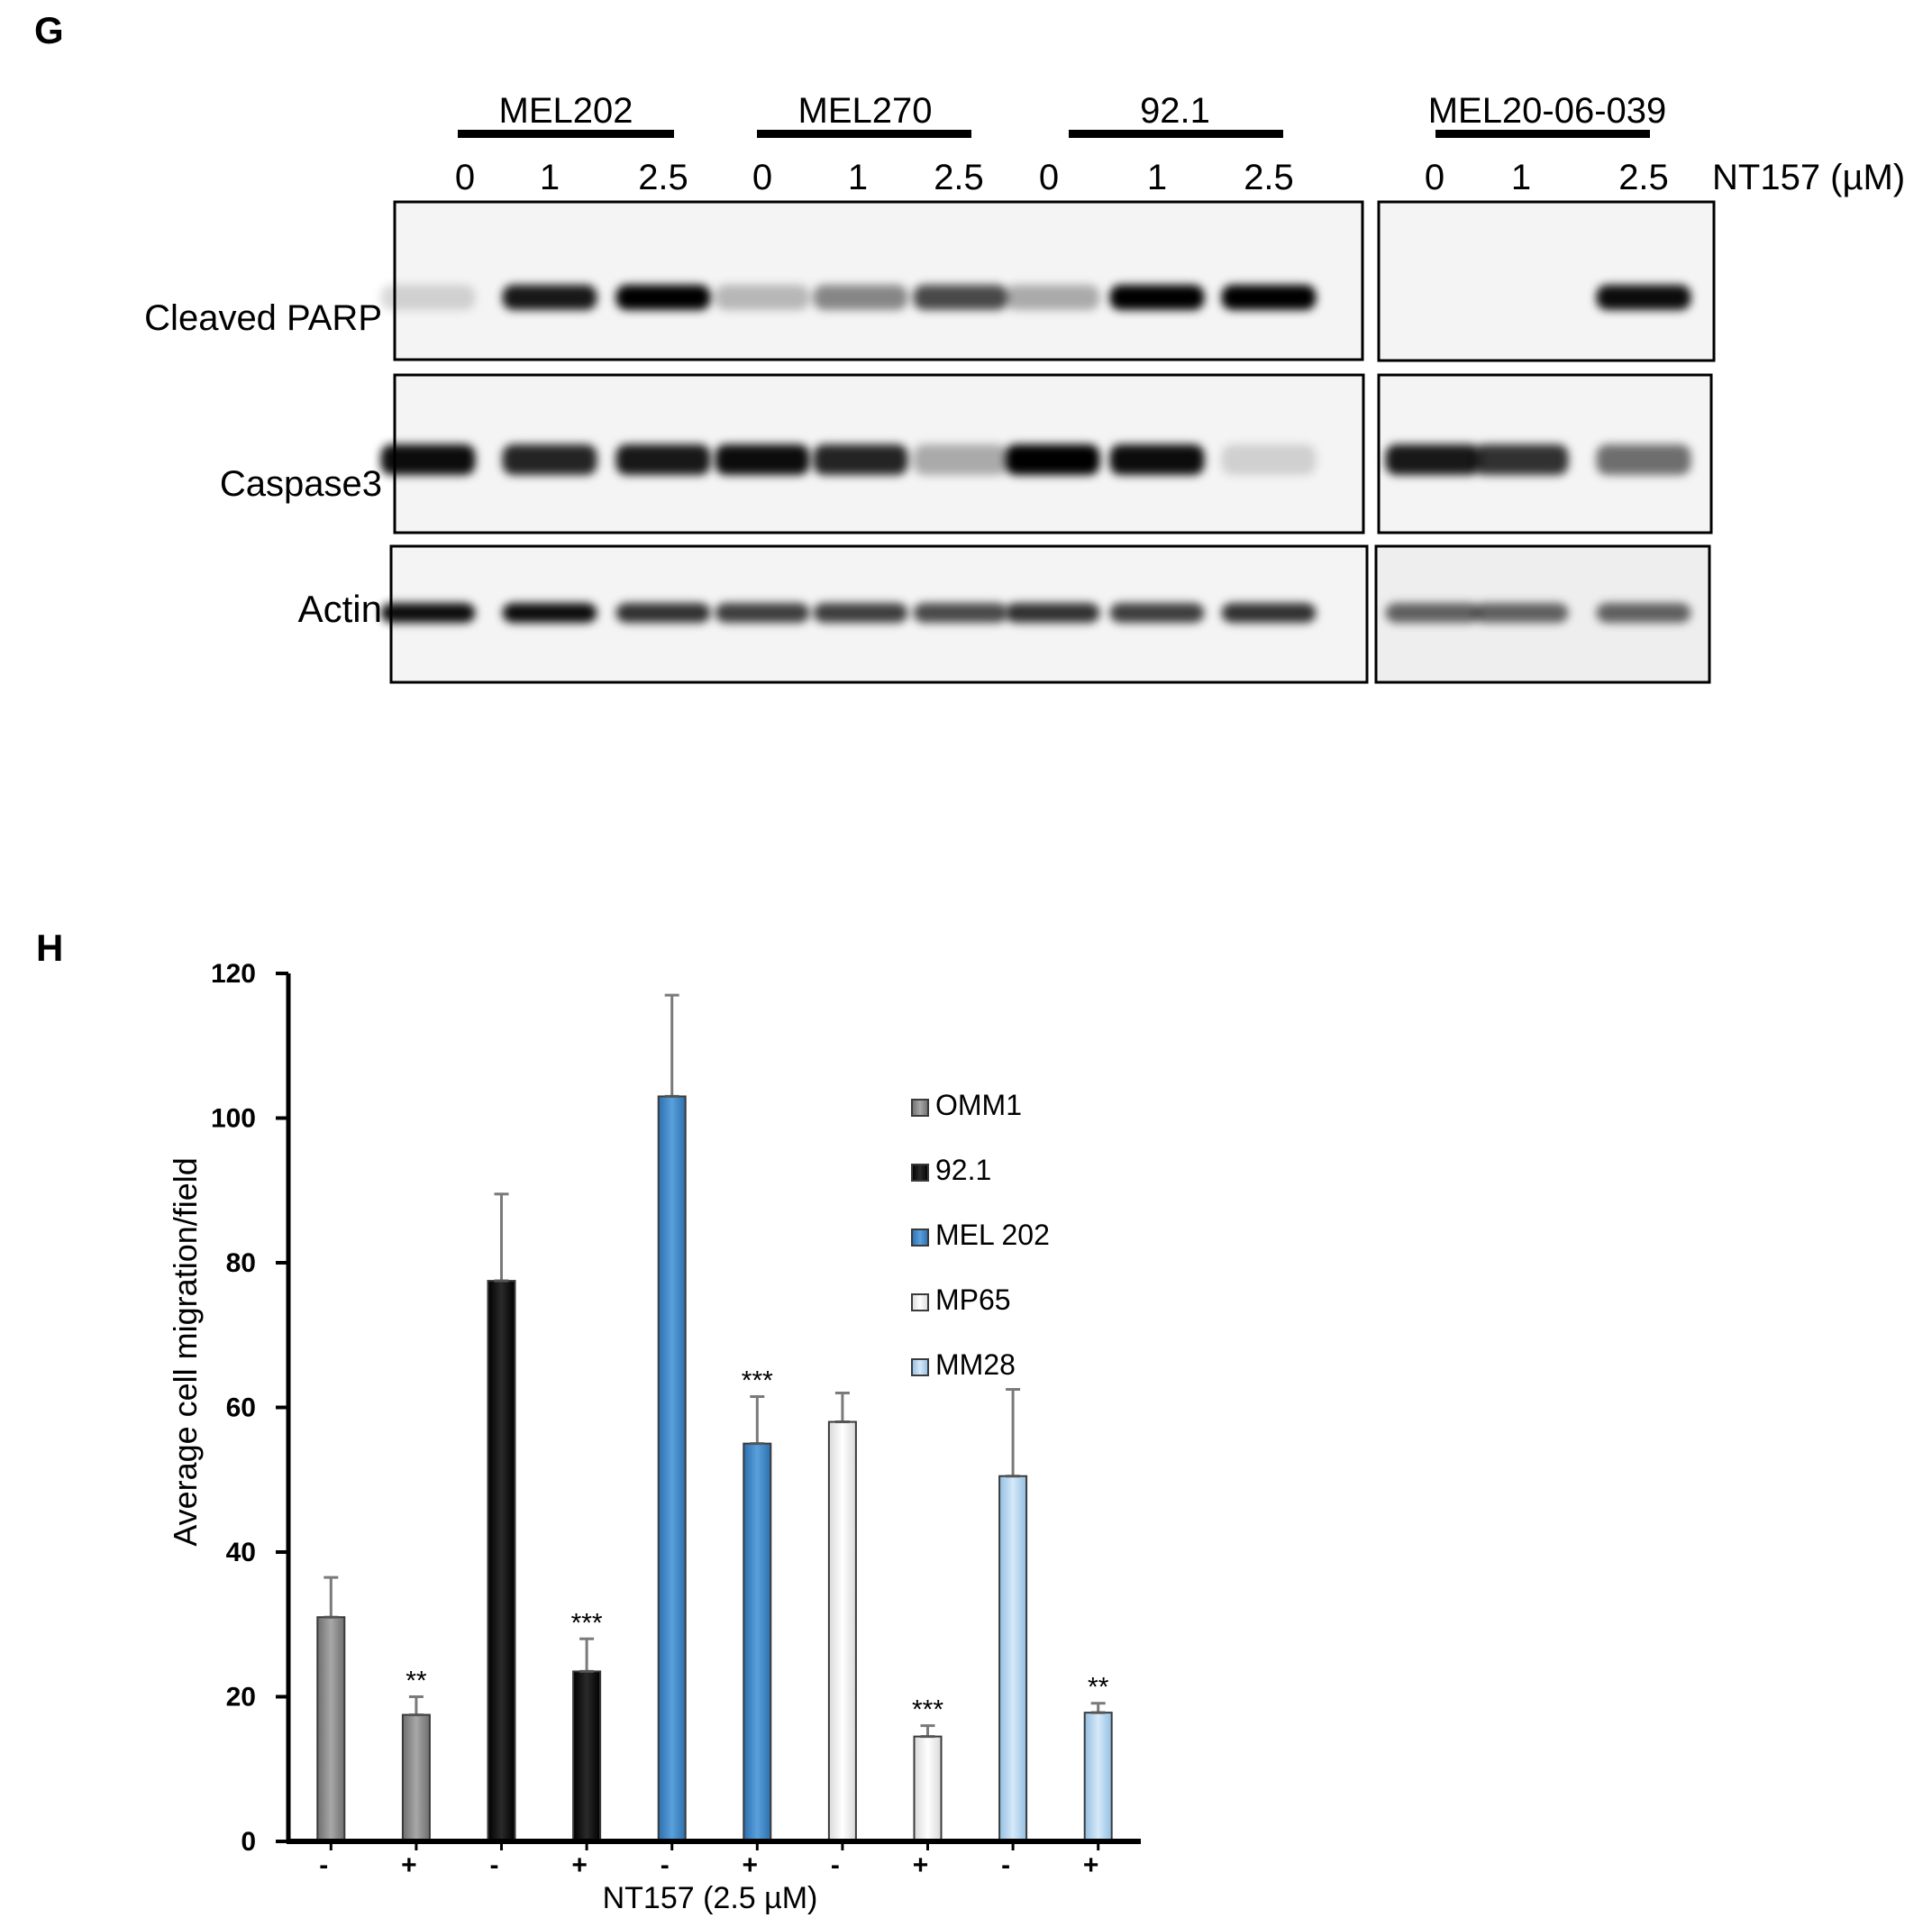  What do you see at coordinates (49, 948) in the screenshot?
I see `panel-h-letter: H` at bounding box center [49, 948].